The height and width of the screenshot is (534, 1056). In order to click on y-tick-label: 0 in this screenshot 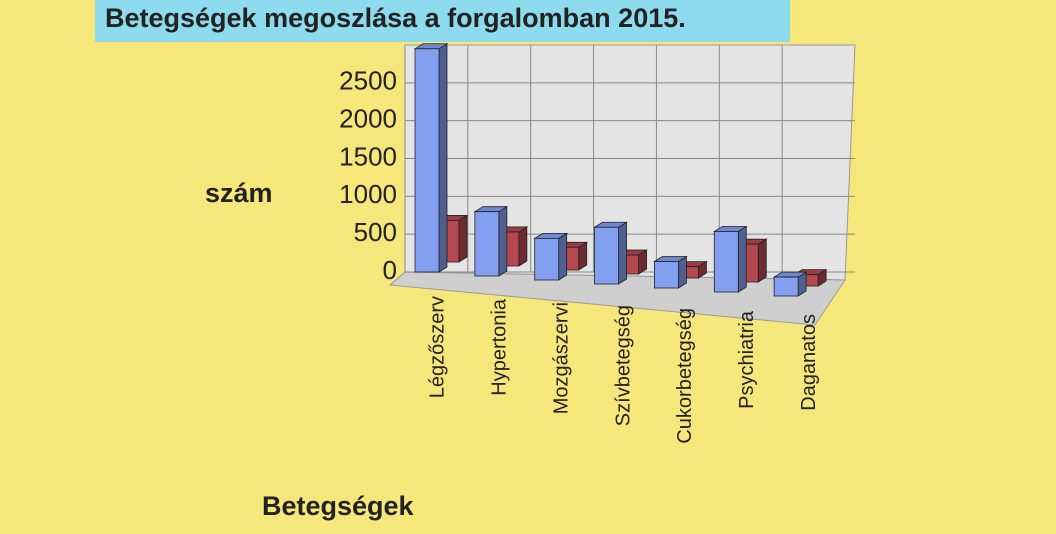, I will do `click(390, 270)`.